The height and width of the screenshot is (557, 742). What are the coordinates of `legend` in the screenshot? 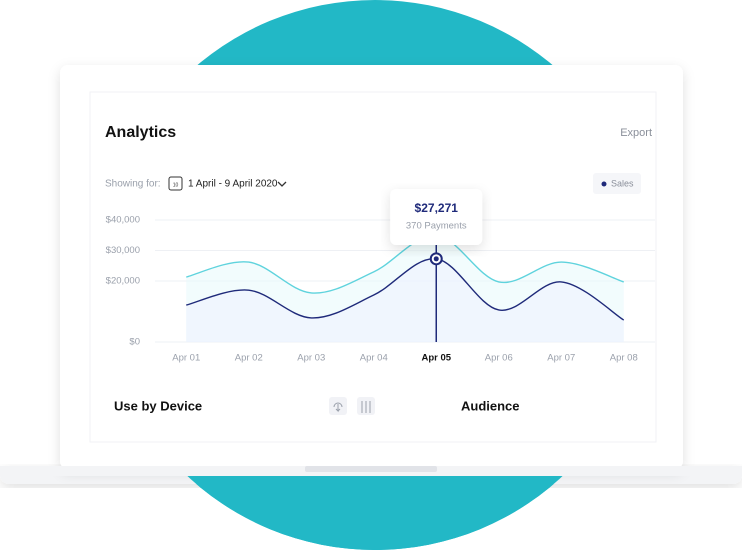 It's located at (617, 183).